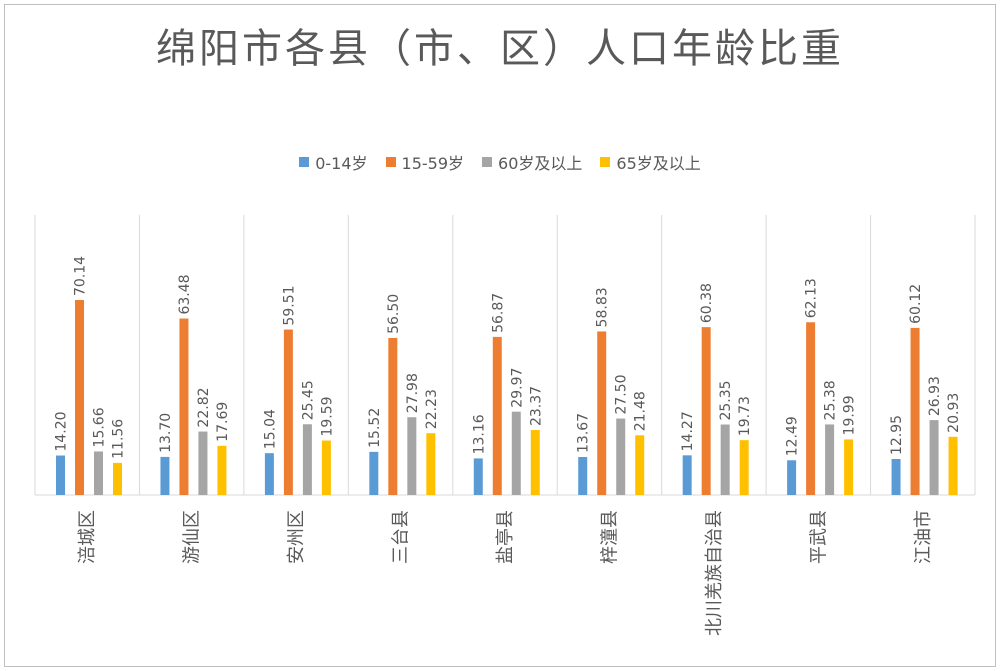  What do you see at coordinates (401, 537) in the screenshot?
I see `category-label: 三台县` at bounding box center [401, 537].